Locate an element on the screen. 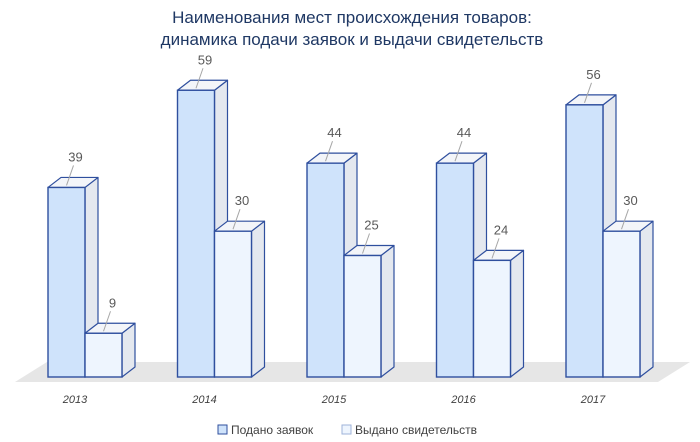 The image size is (700, 442). x-tick-label: 2014 is located at coordinates (203, 400).